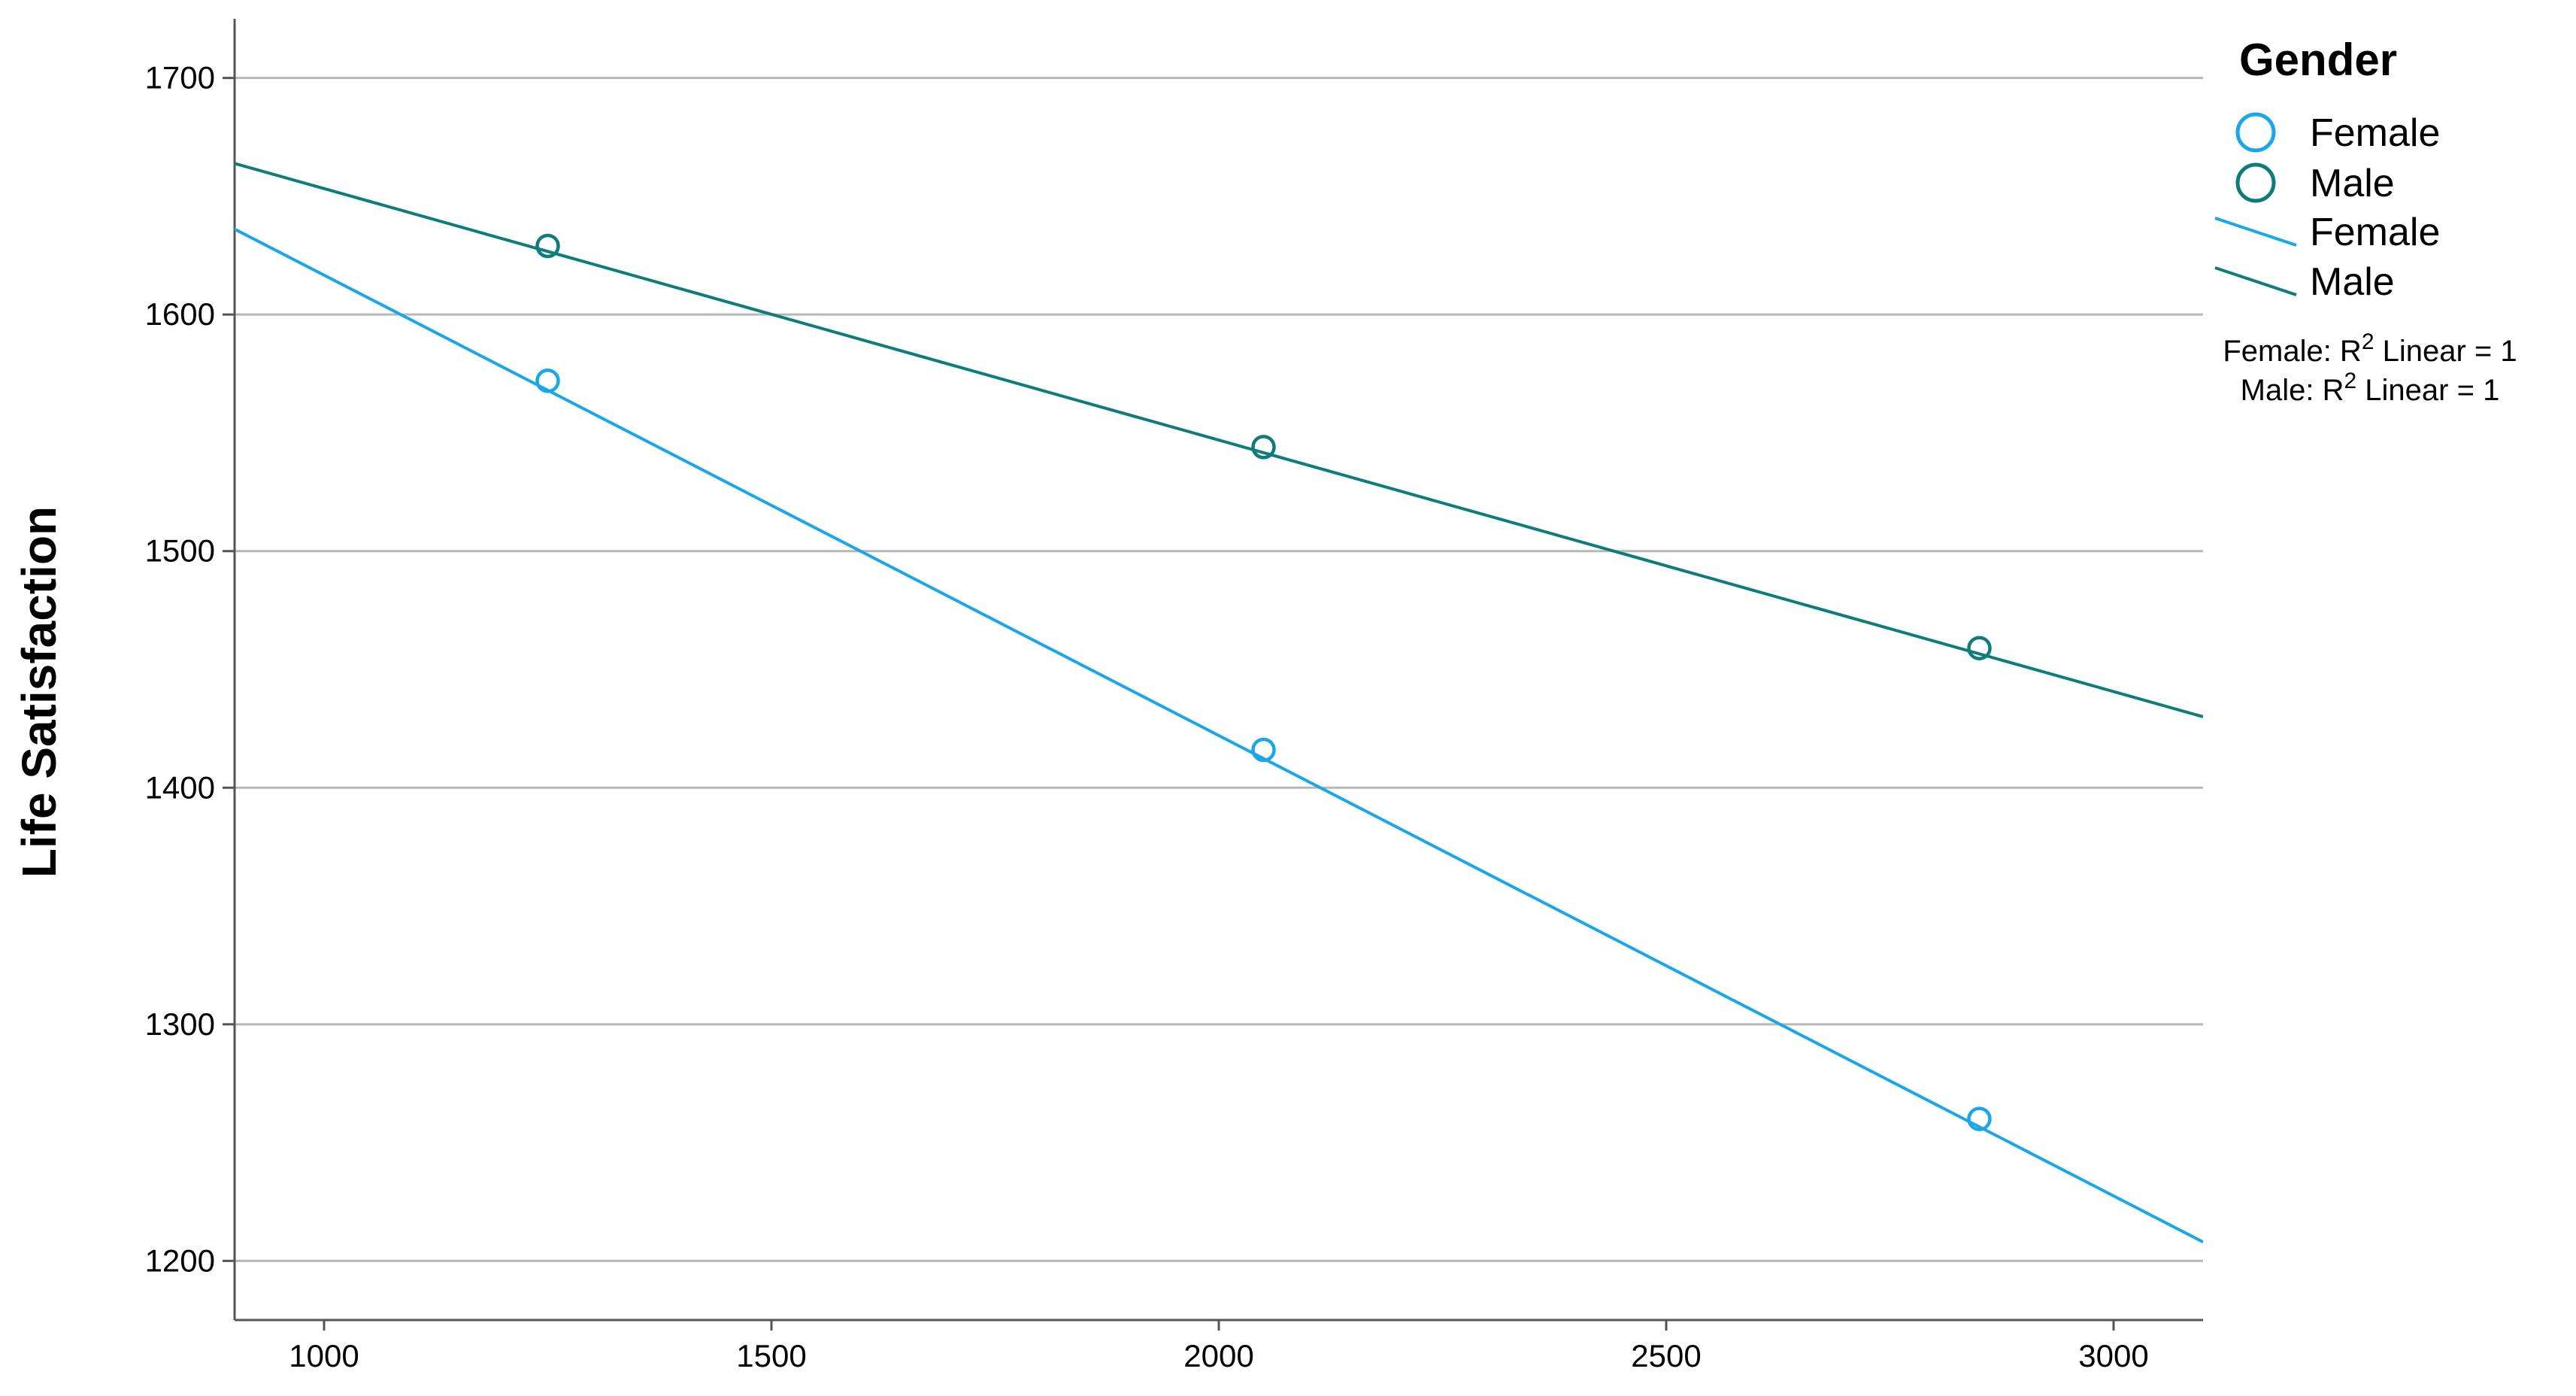 The width and height of the screenshot is (2576, 1396). What do you see at coordinates (2318, 60) in the screenshot?
I see `legend-title: Gender` at bounding box center [2318, 60].